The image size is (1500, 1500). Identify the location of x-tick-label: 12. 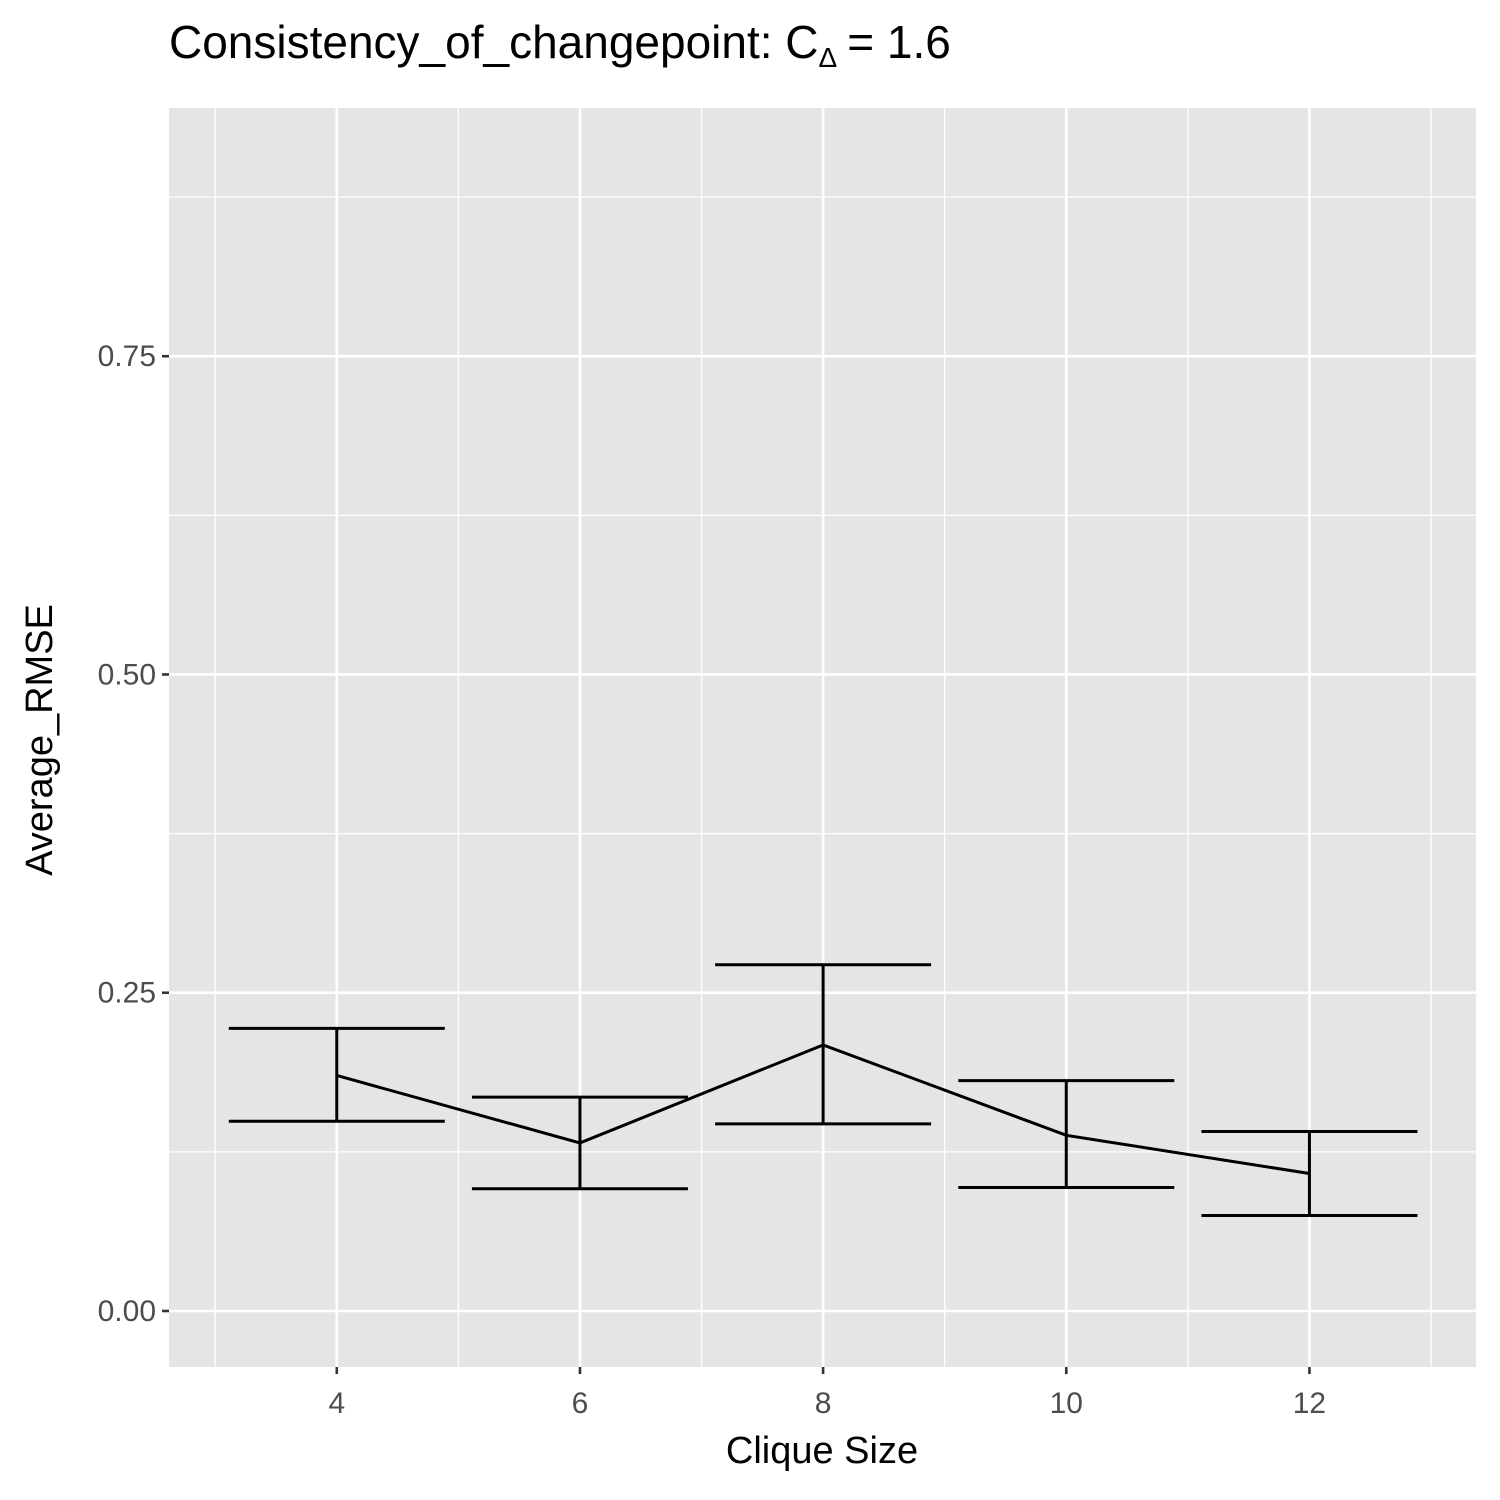
(1309, 1403).